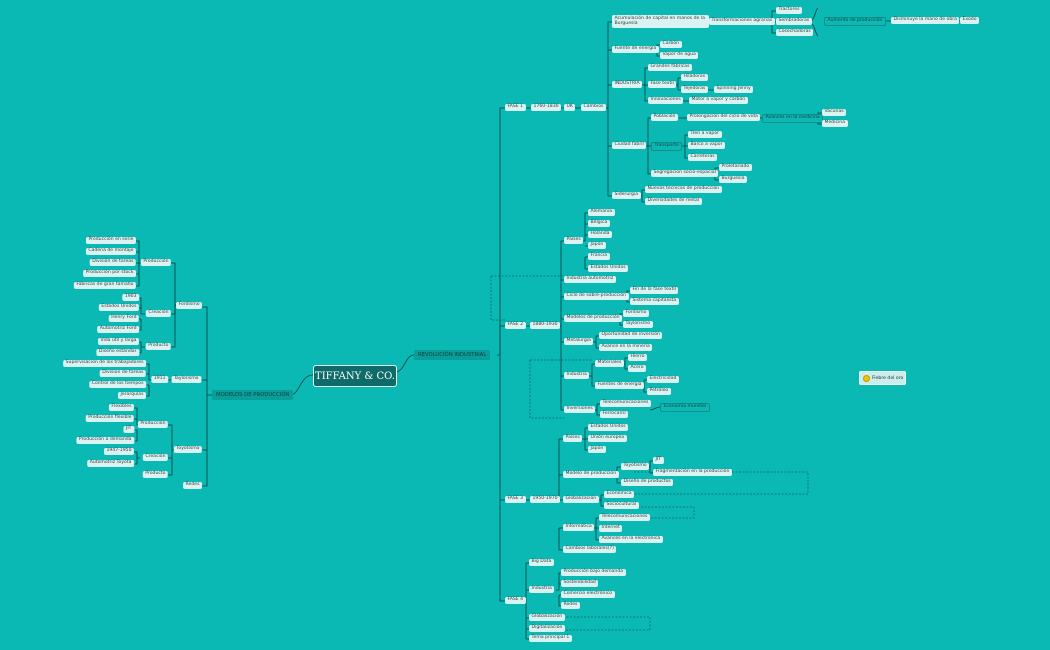 The height and width of the screenshot is (650, 1050). Describe the element at coordinates (625, 403) in the screenshot. I see `inversion-item: Telecomunicaciones` at that location.